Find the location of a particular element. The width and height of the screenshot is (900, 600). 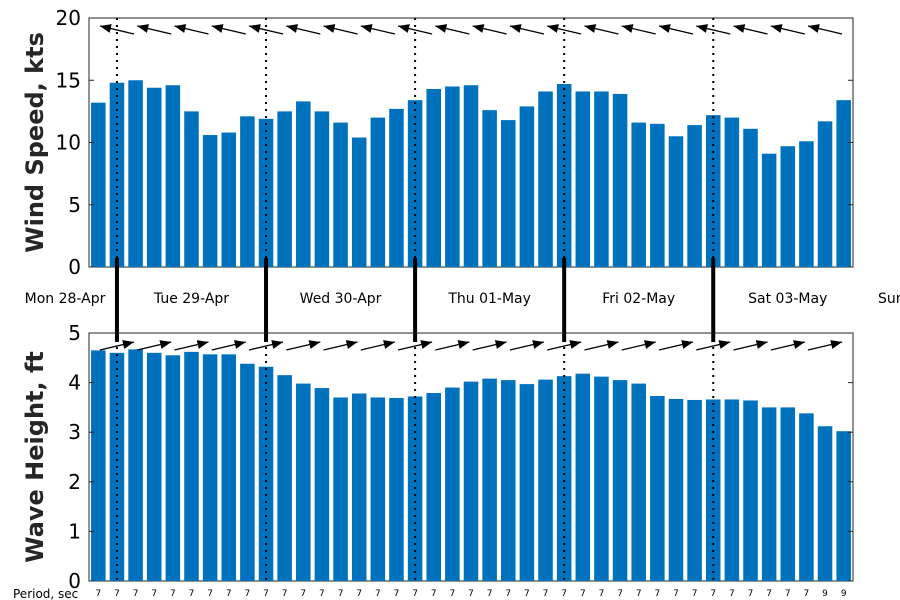

day-label: Sat 03-May is located at coordinates (787, 299).